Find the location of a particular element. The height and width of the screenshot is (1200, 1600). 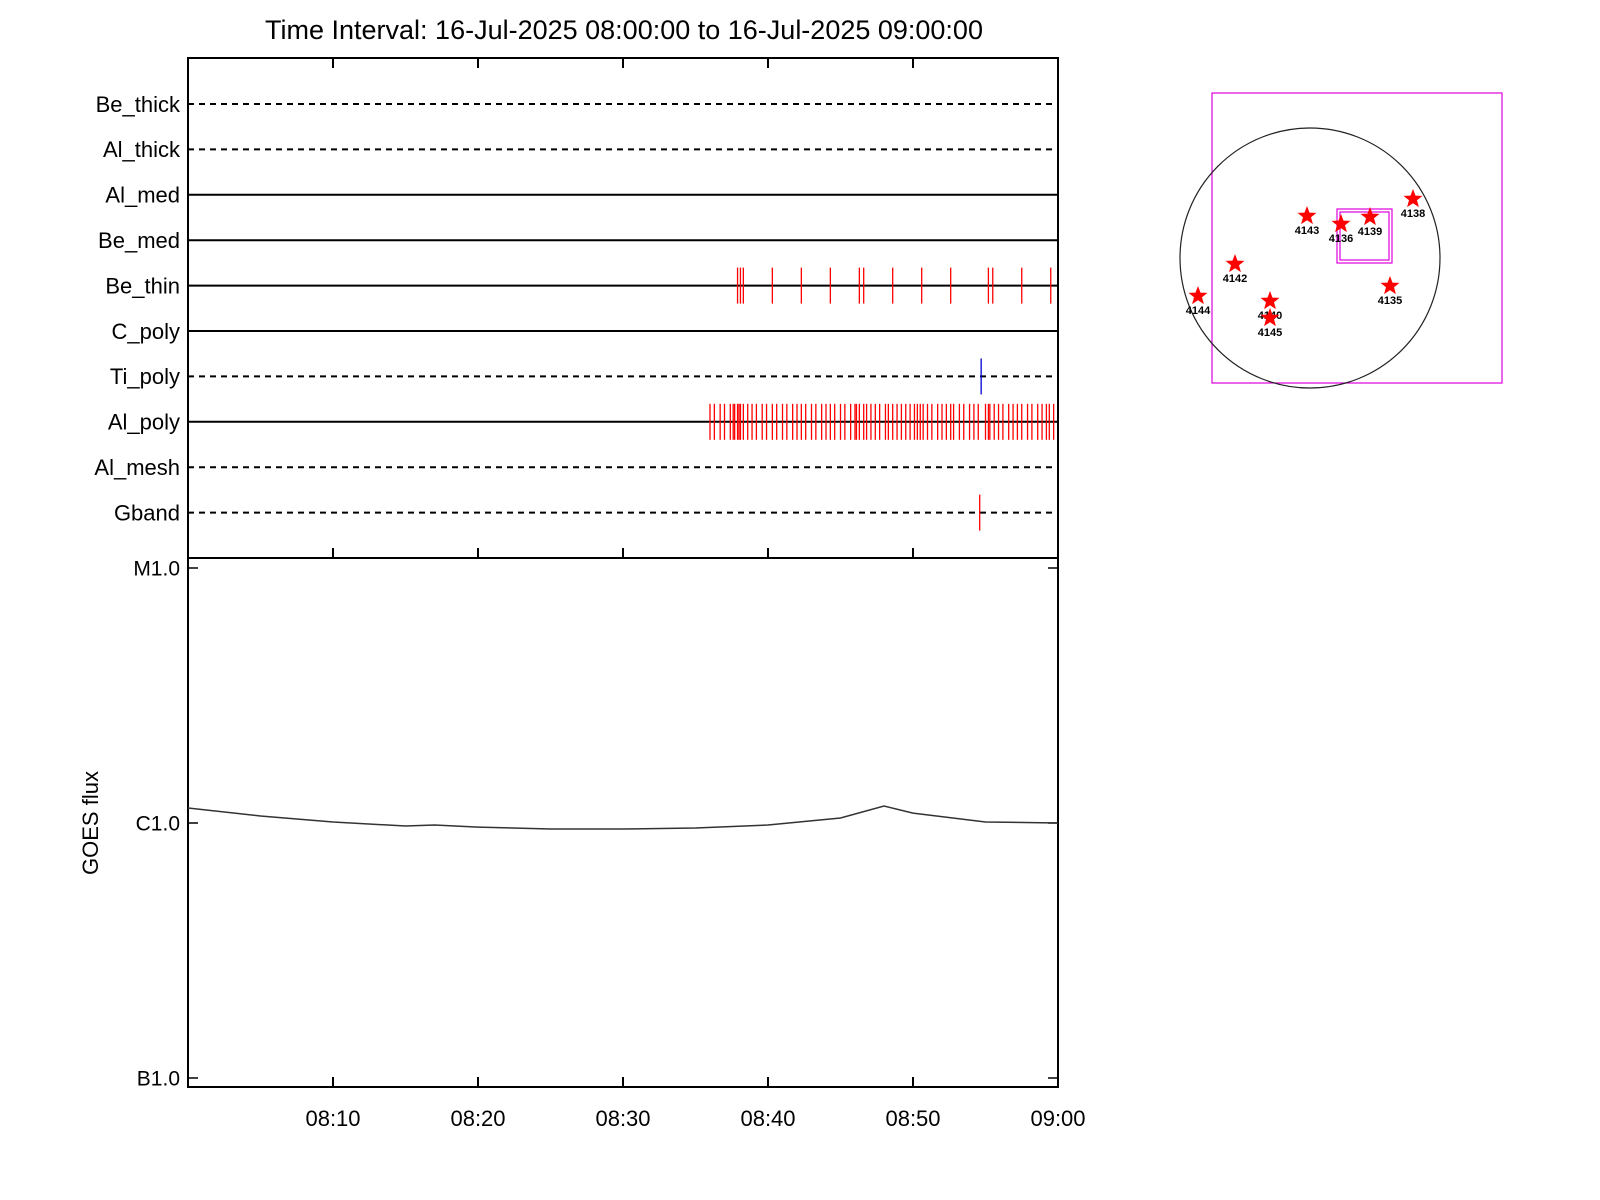

x-tick-label: 08:30 is located at coordinates (622, 1118).